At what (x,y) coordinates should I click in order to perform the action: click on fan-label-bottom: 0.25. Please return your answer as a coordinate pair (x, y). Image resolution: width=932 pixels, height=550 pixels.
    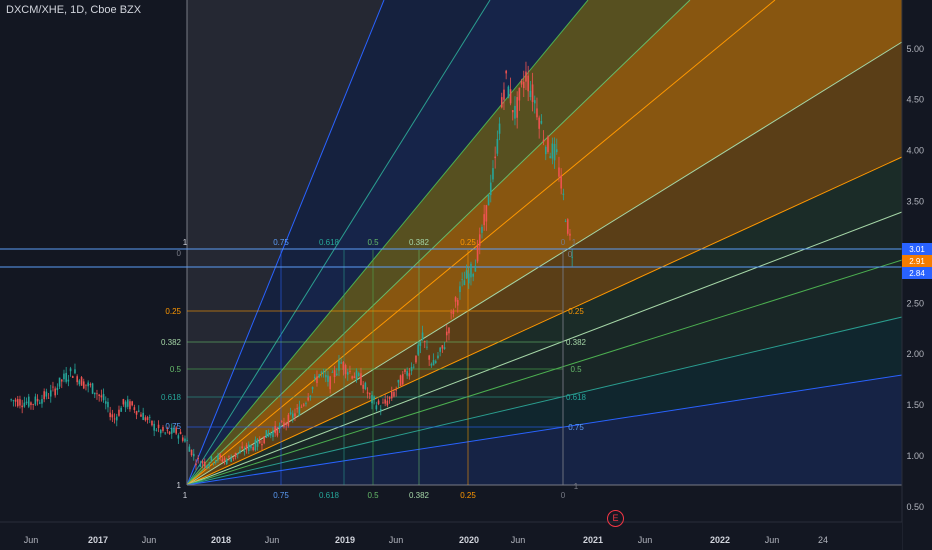
    Looking at the image, I should click on (468, 495).